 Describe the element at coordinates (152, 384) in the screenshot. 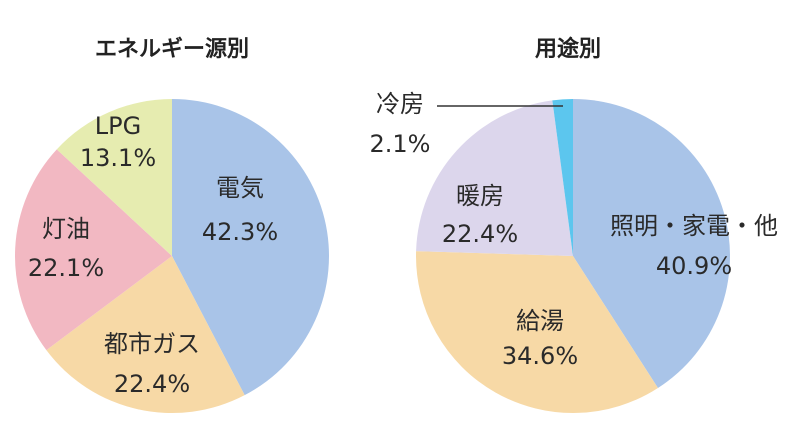

I see `slice-value-city-gas: 22.4%` at that location.